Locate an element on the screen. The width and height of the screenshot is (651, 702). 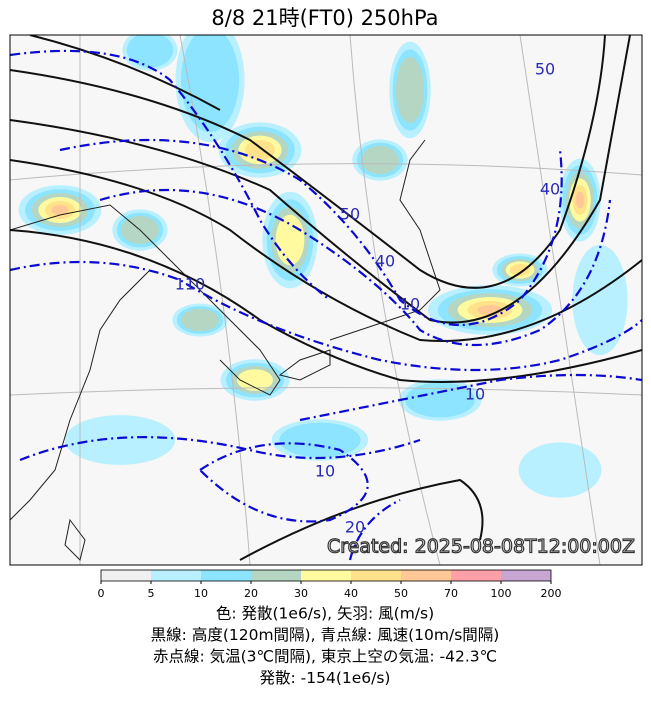
colorbar-tick-label: 0 is located at coordinates (101, 593).